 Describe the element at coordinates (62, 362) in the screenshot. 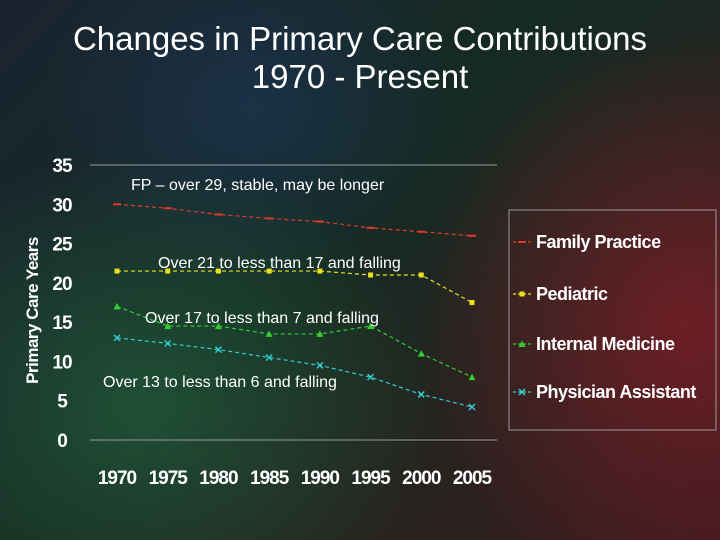

I see `y-tick-label: 10` at that location.